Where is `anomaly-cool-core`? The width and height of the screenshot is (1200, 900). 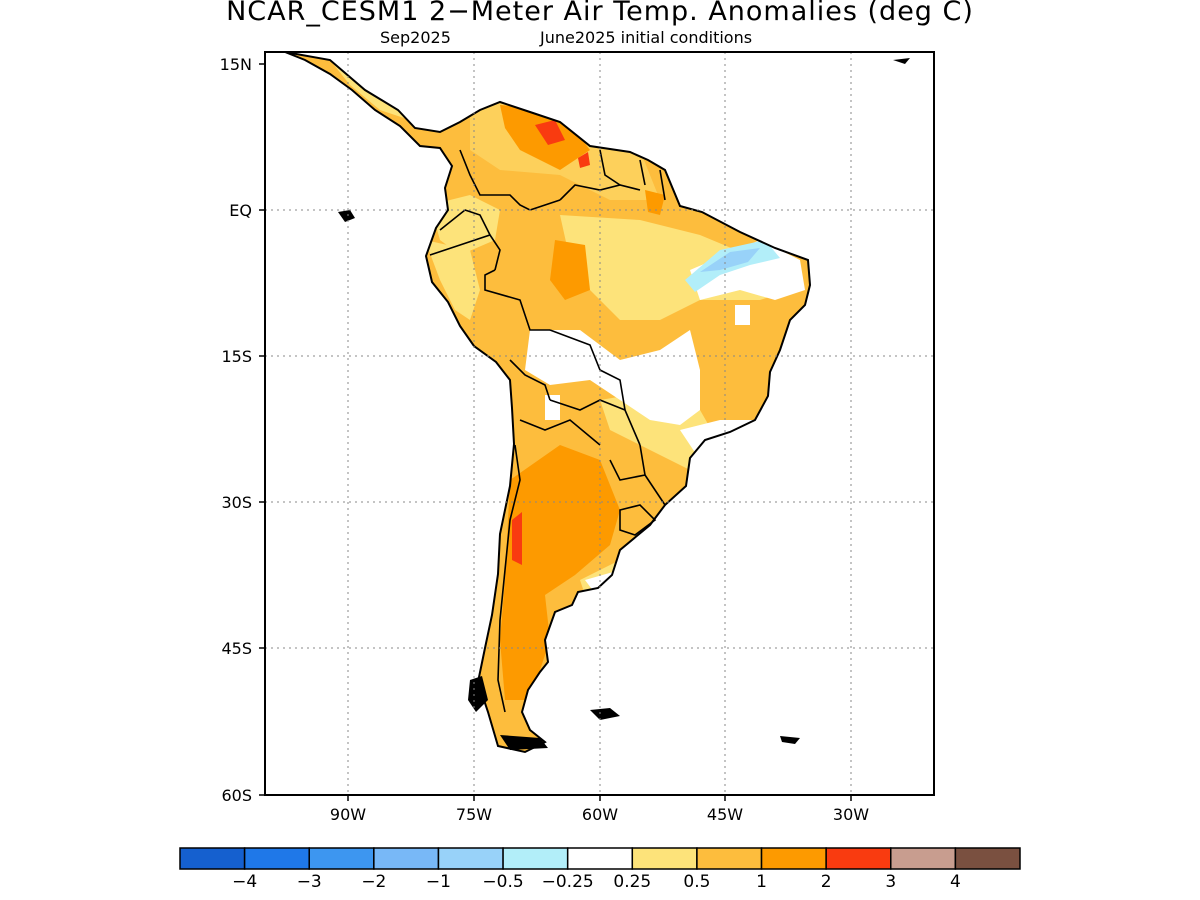
anomaly-cool-core is located at coordinates (730, 260).